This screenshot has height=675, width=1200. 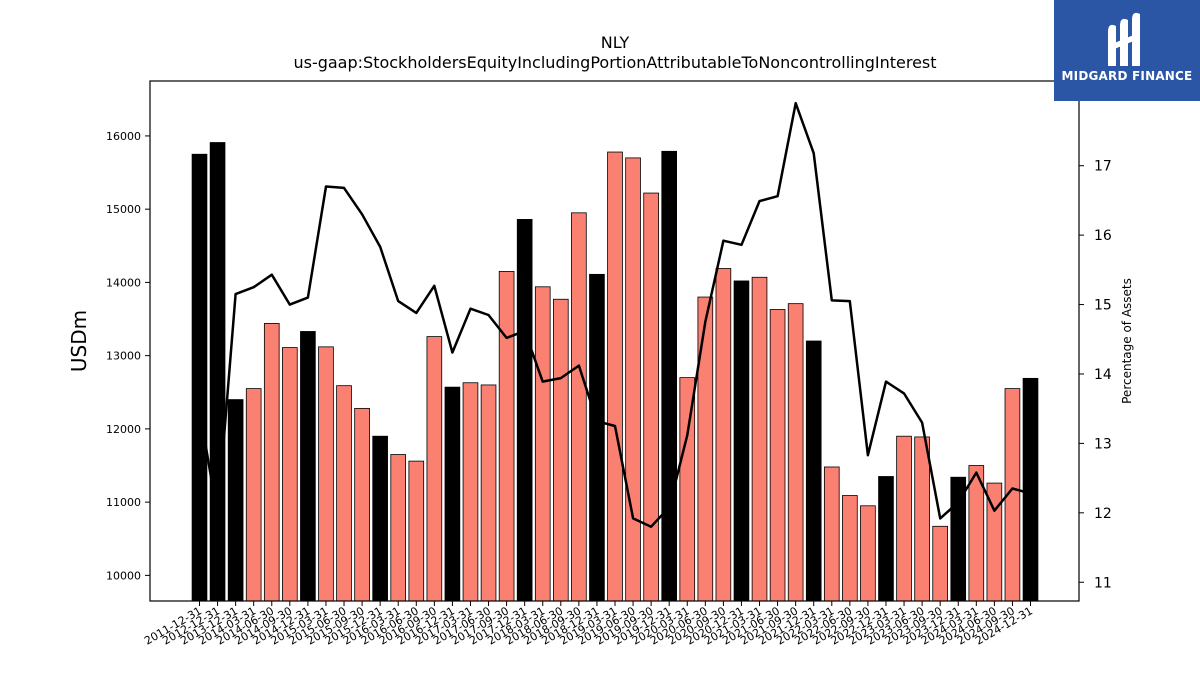 What do you see at coordinates (123, 356) in the screenshot?
I see `y-tick-label: 13000` at bounding box center [123, 356].